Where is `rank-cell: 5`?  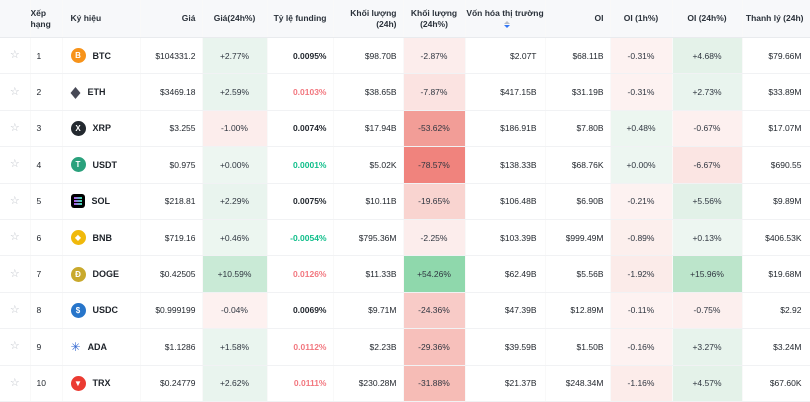 rank-cell: 5 is located at coordinates (46, 201).